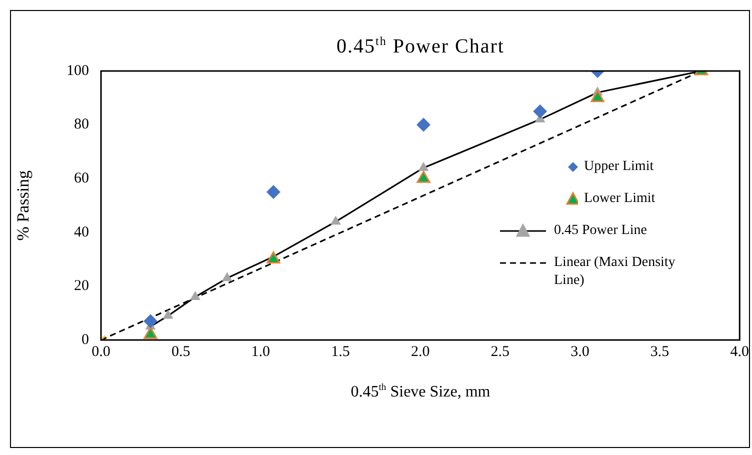  What do you see at coordinates (260, 352) in the screenshot?
I see `x-tick-label: 1.0` at bounding box center [260, 352].